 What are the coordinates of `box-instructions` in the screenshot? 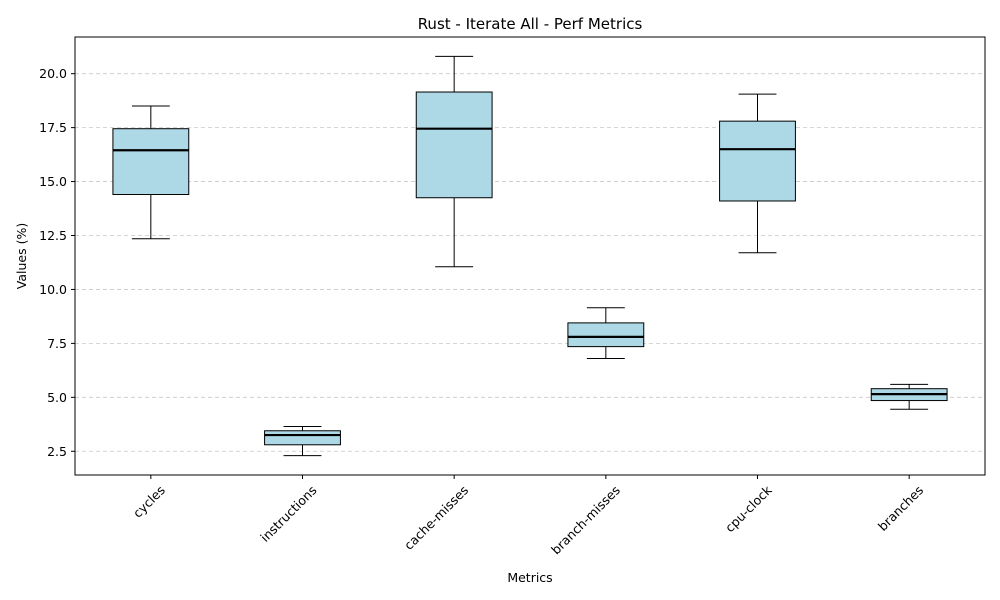 It's located at (302, 441).